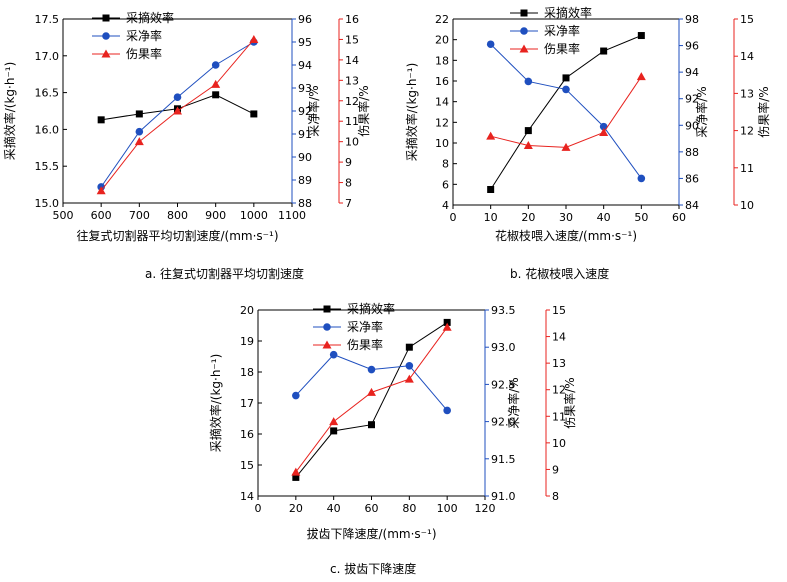  I want to click on y2-tick-label: 93.5, so click(503, 310).